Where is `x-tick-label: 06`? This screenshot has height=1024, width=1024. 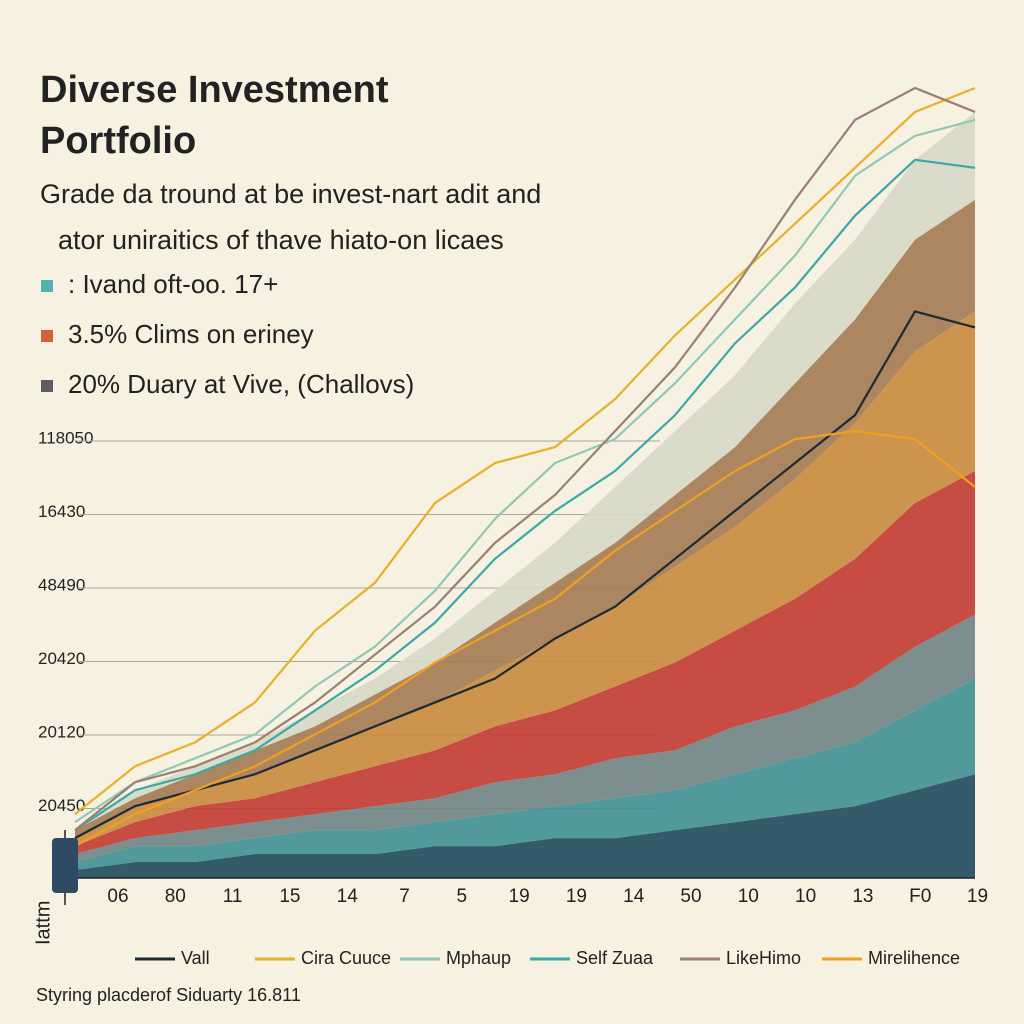
x-tick-label: 06 is located at coordinates (117, 896).